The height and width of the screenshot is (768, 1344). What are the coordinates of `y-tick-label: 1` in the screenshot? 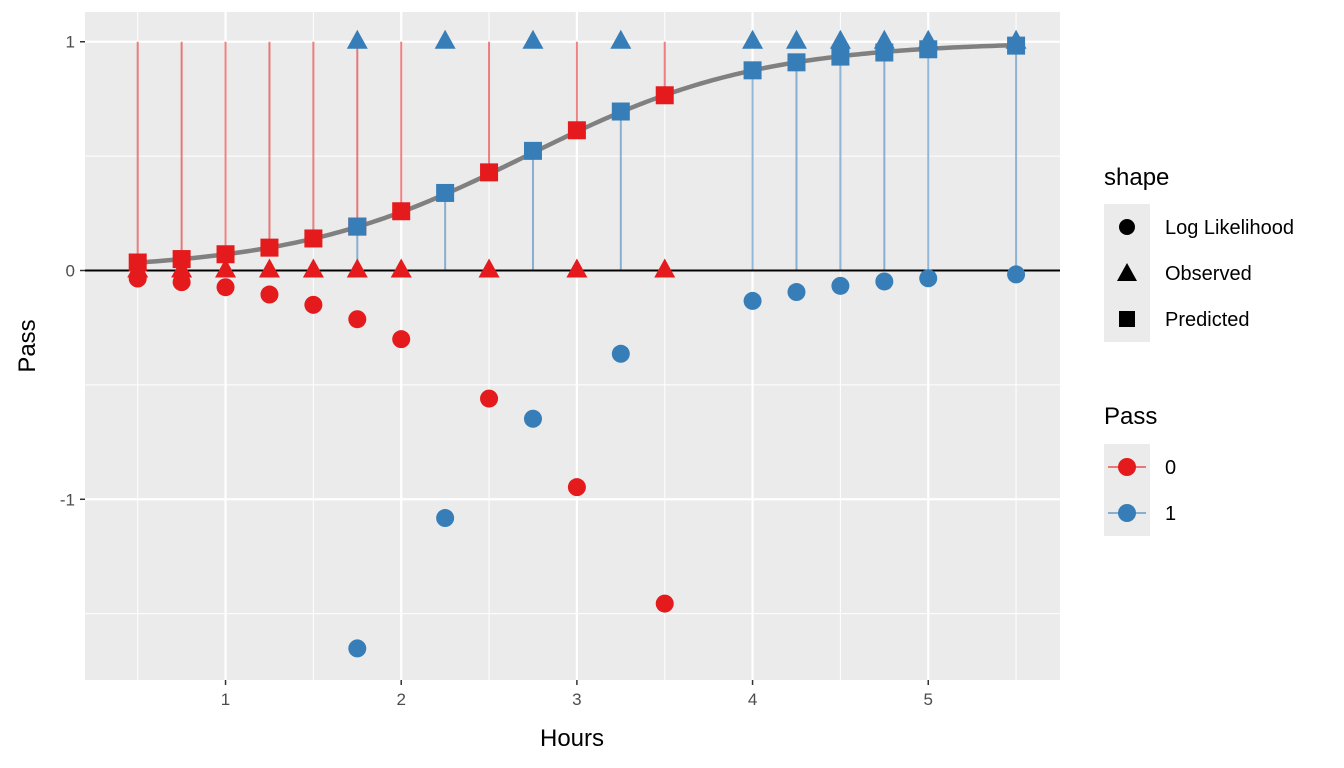 It's located at (70, 42).